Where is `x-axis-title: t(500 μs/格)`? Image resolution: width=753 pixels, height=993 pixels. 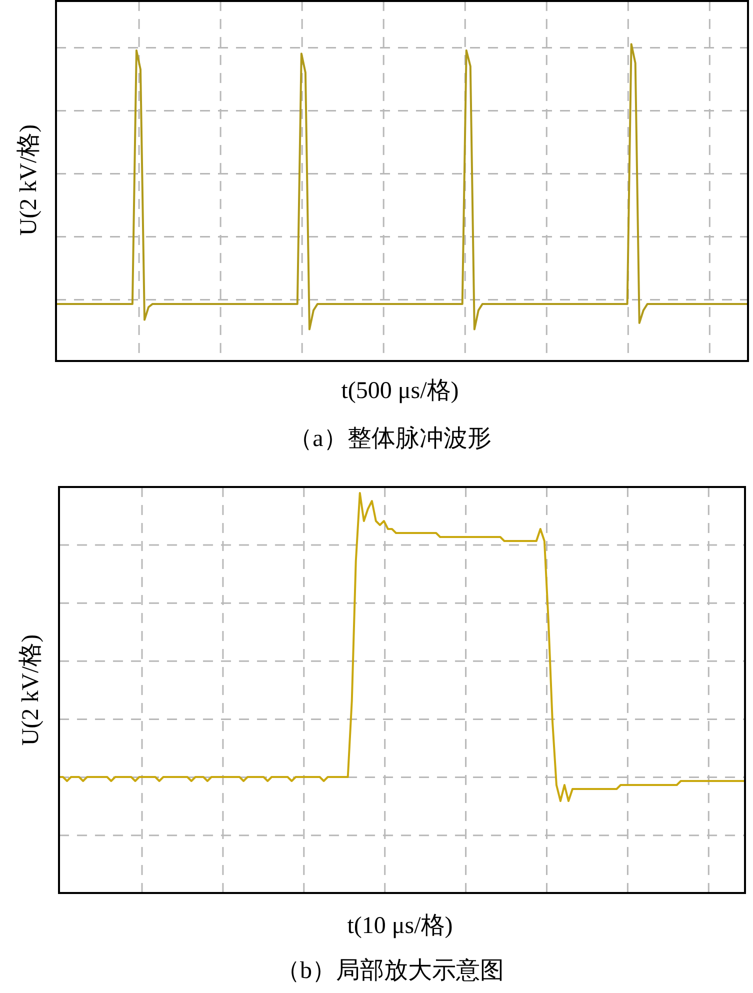 x-axis-title: t(500 μs/格) is located at coordinates (400, 391).